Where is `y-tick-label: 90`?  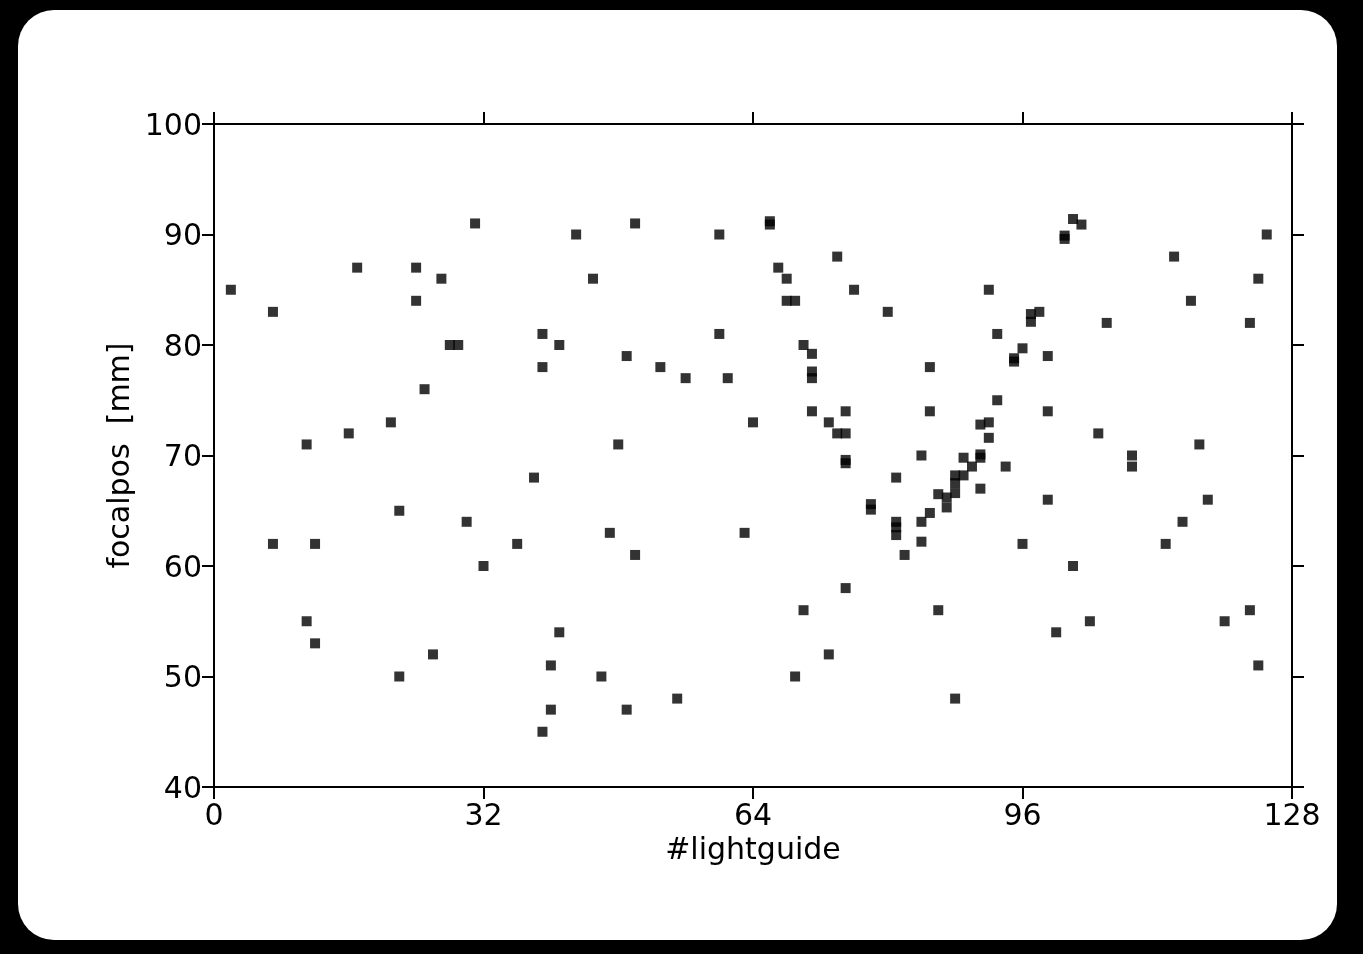
y-tick-label: 90 is located at coordinates (182, 234).